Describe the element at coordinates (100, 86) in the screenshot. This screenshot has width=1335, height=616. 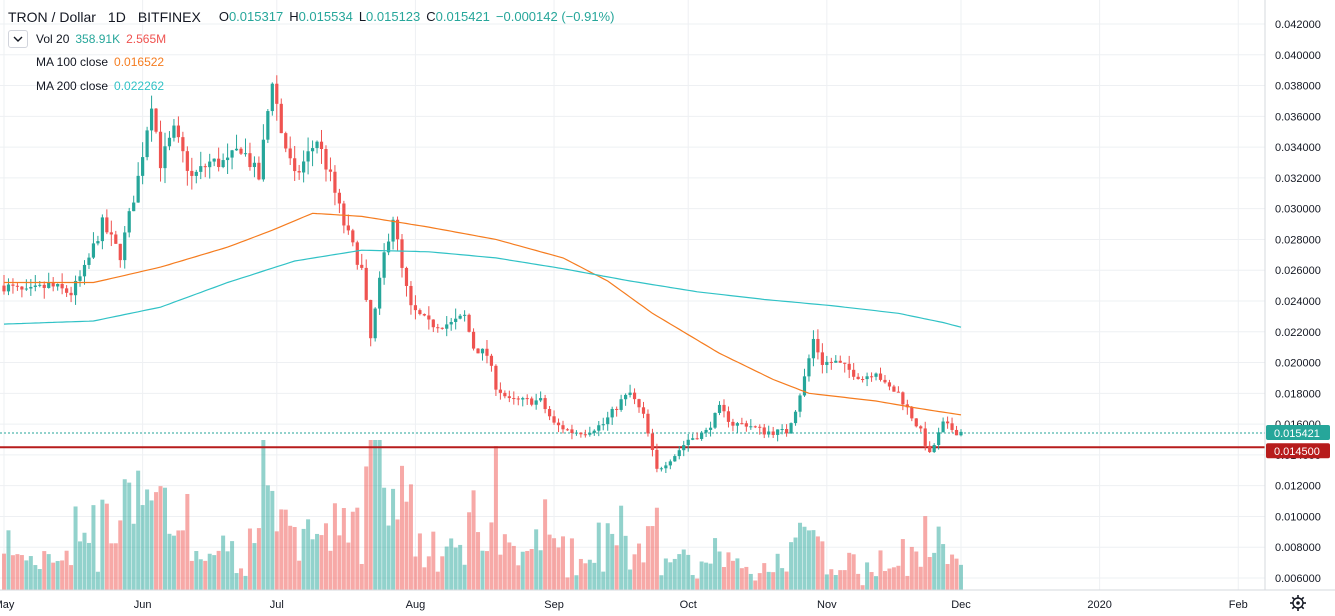
I see `ma200-indicator: MA 200 close 0.022262` at that location.